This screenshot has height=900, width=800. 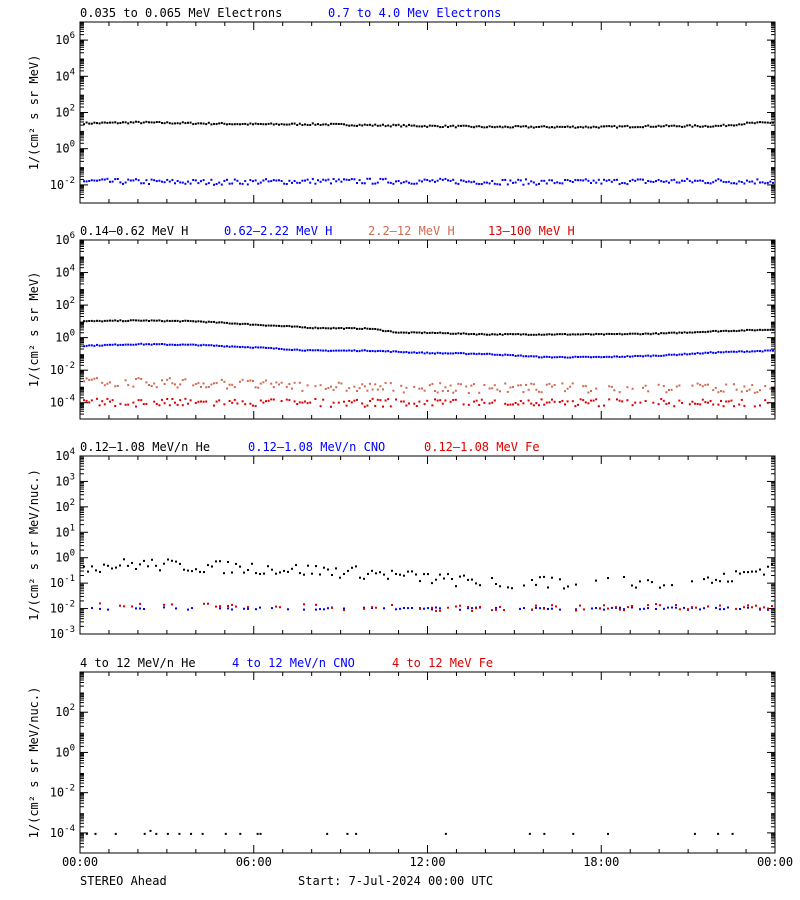 What do you see at coordinates (65, 112) in the screenshot?
I see `y-tick-label: 102` at bounding box center [65, 112].